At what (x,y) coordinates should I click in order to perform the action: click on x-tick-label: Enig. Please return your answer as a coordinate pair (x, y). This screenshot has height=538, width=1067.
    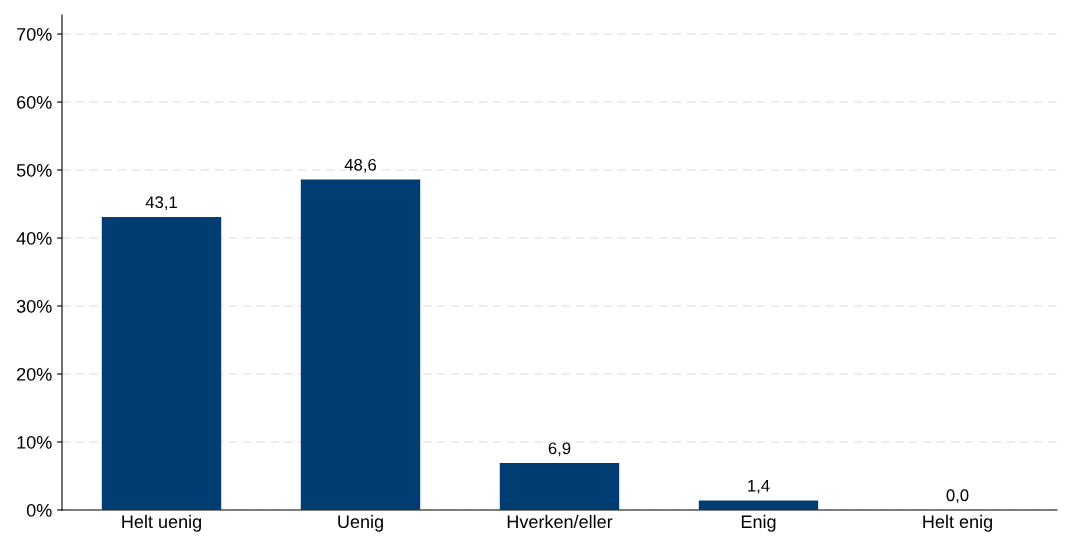
    Looking at the image, I should click on (758, 523).